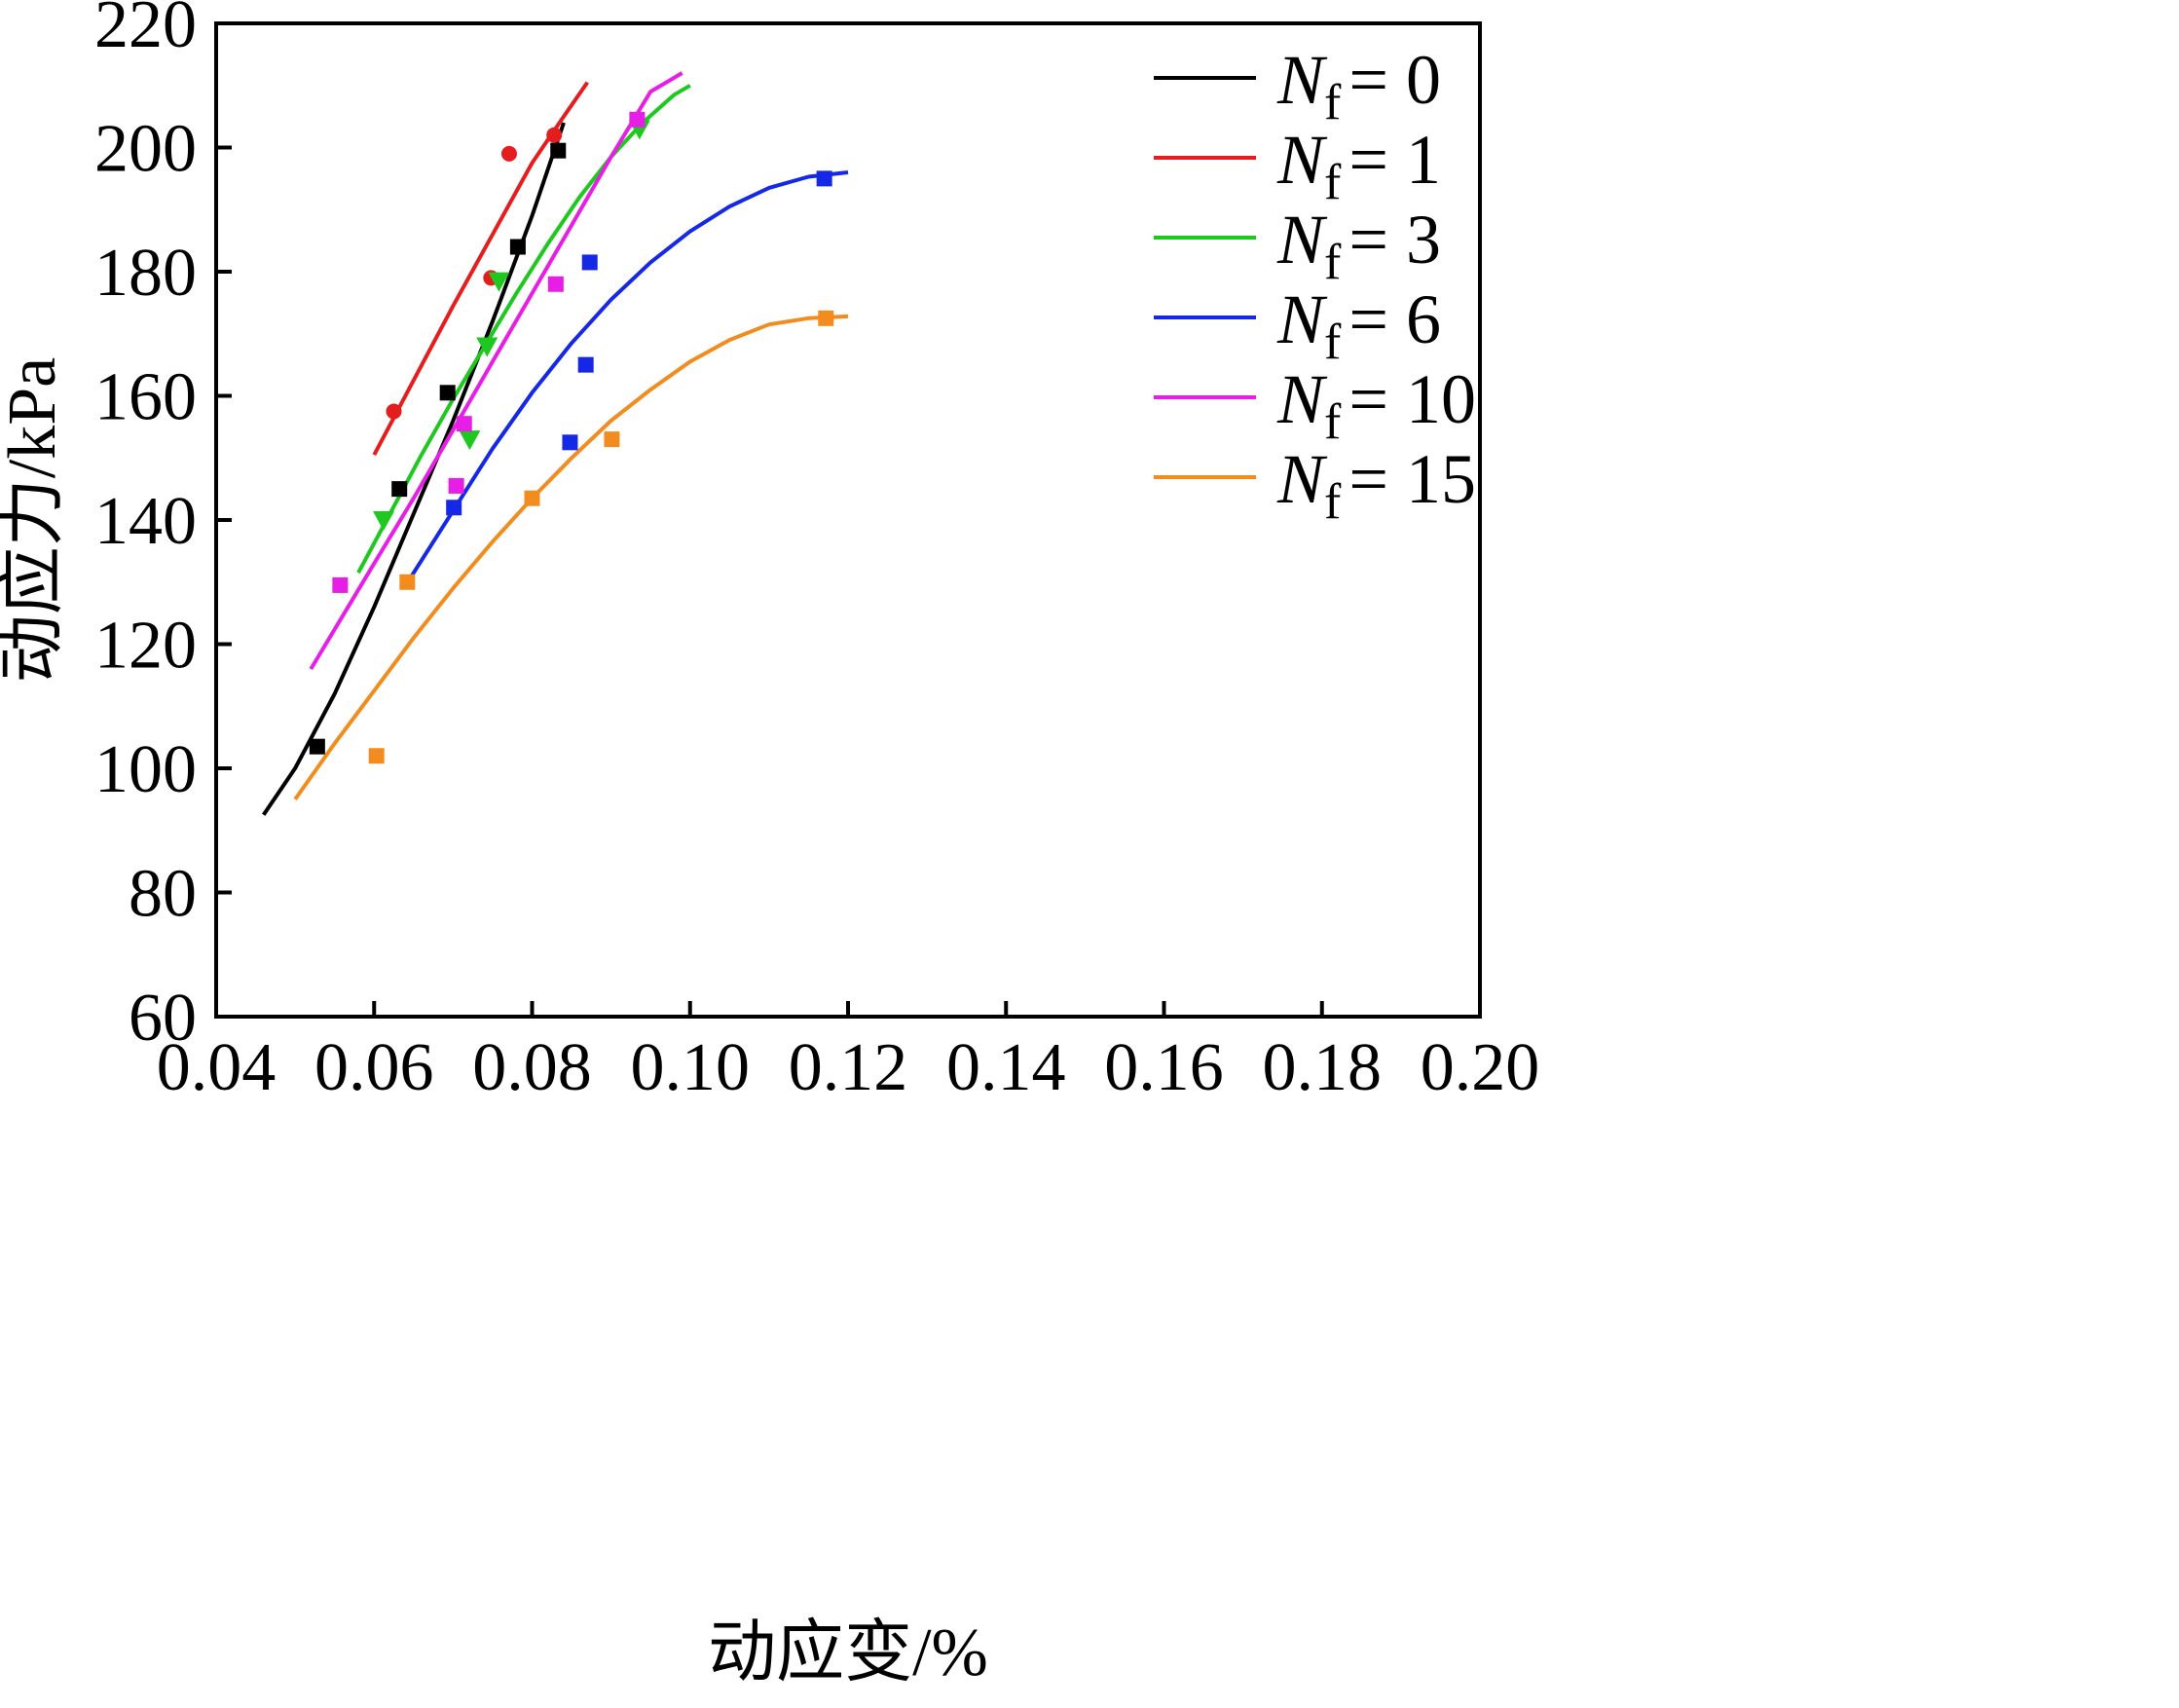  What do you see at coordinates (35, 520) in the screenshot?
I see `y-axis-title: 动应力/kPa` at bounding box center [35, 520].